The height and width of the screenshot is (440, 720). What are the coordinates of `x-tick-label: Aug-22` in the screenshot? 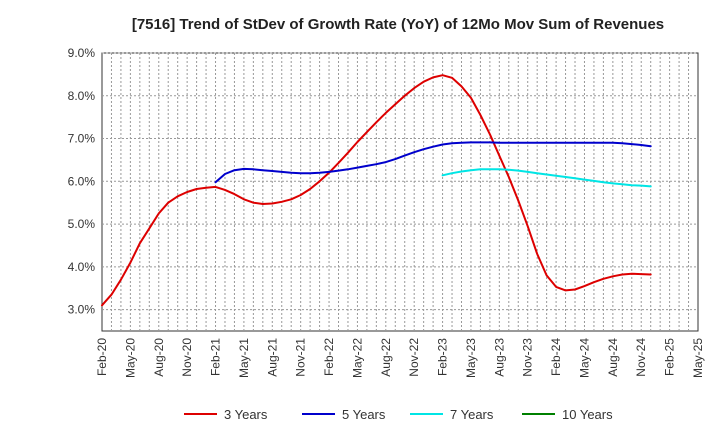 It's located at (386, 357).